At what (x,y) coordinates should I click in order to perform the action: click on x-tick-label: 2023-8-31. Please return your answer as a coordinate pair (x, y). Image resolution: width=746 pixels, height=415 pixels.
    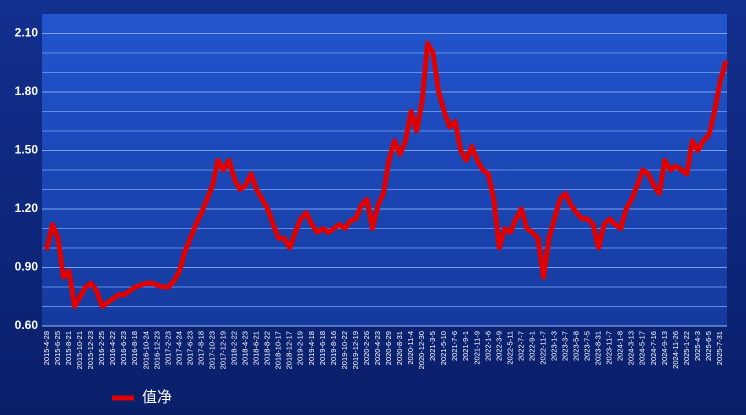
    Looking at the image, I should click on (598, 348).